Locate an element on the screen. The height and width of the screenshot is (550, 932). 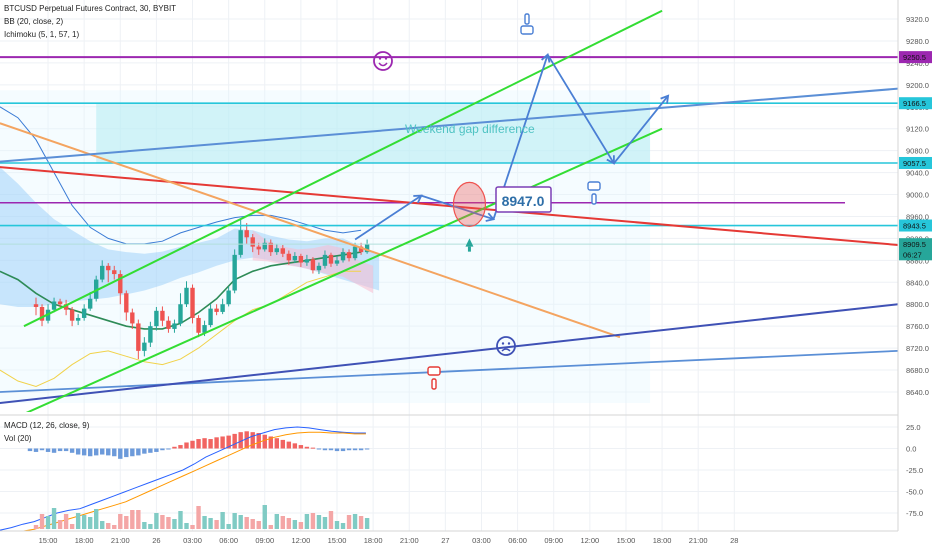
price-tick-label: 8960.0 is located at coordinates (917, 216).